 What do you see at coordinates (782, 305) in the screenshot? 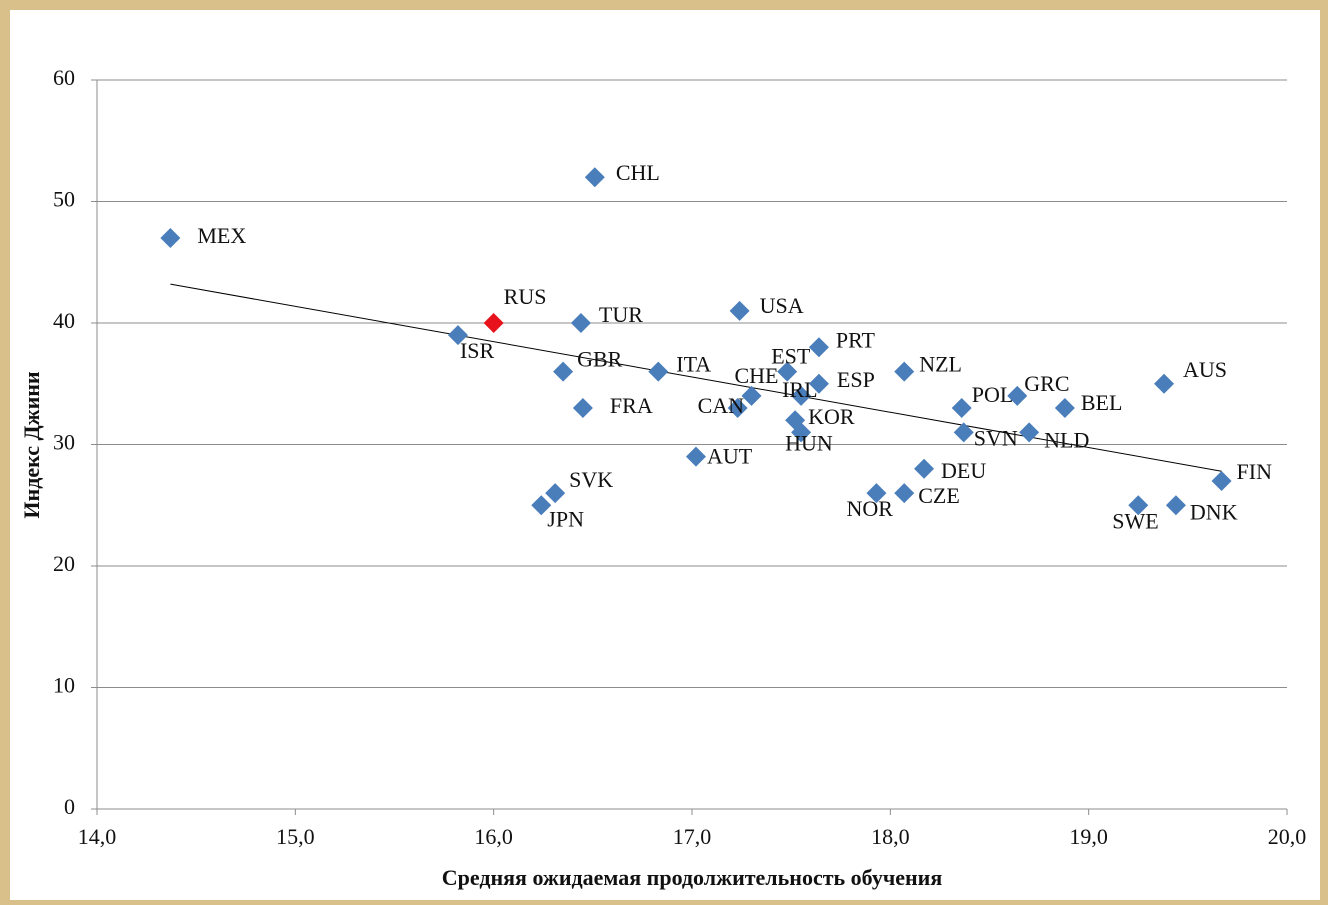
I see `point-label: USA` at bounding box center [782, 305].